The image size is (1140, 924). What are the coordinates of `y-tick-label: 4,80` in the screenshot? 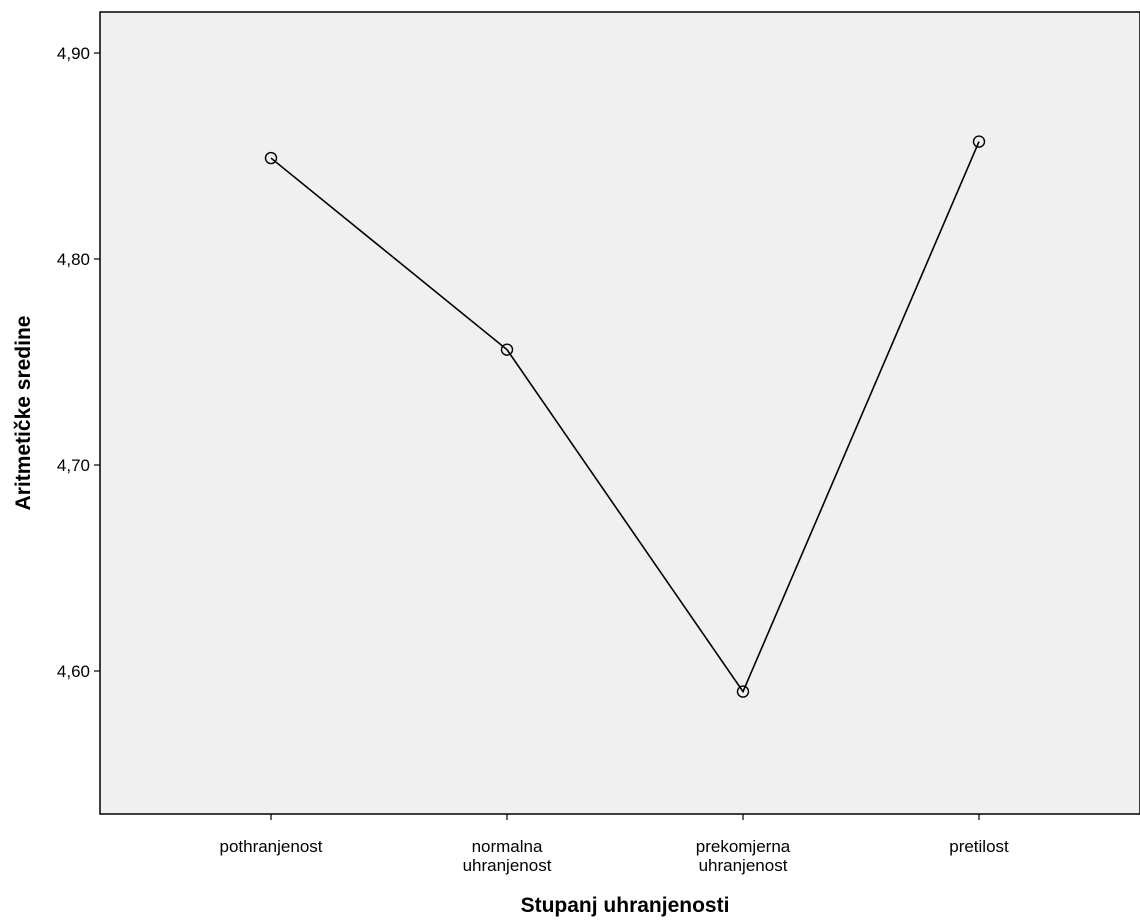 It's located at (73, 259).